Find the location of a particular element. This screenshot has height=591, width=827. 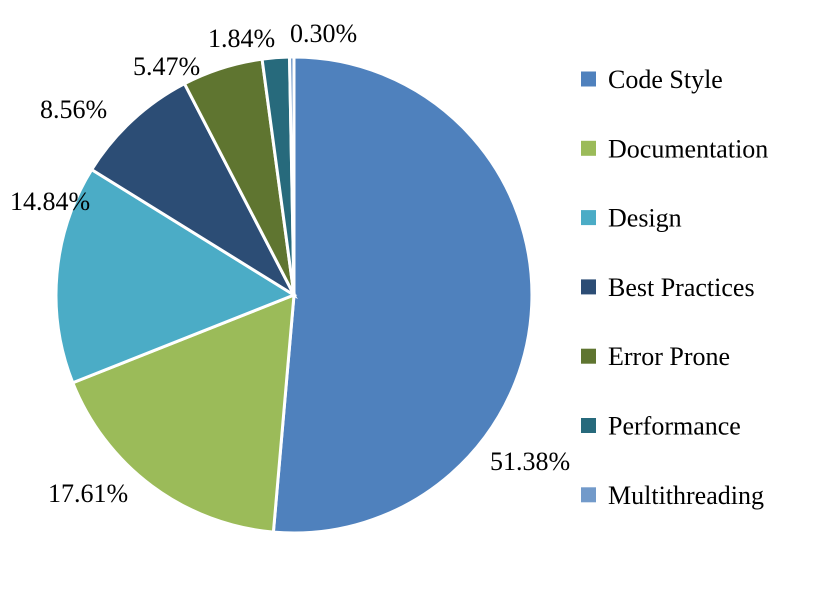

legend-item-documentation: Documentation is located at coordinates (674, 148).